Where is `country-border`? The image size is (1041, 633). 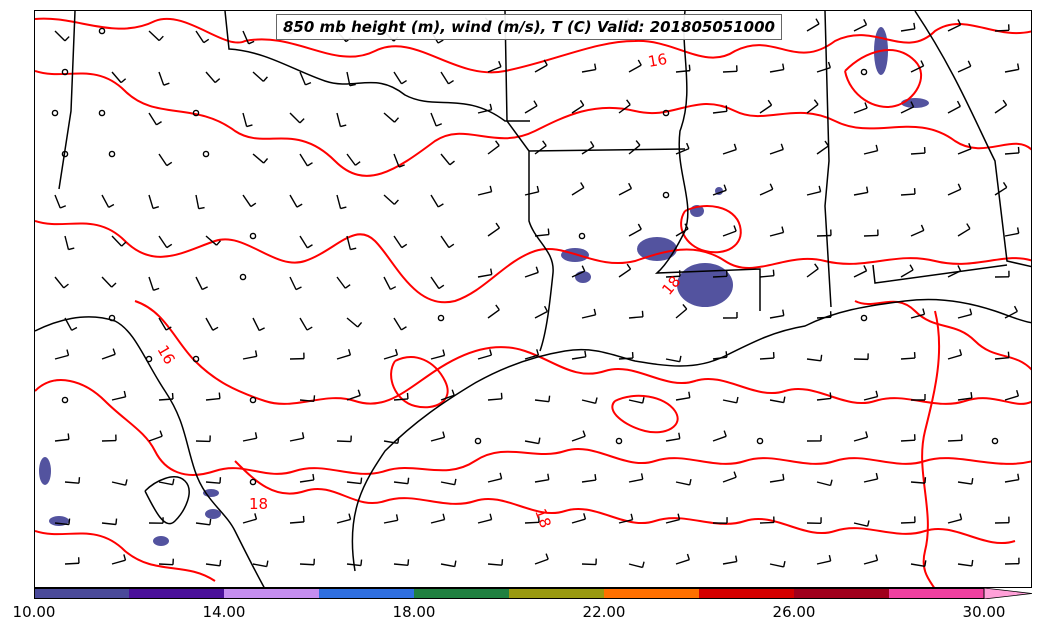 country-border is located at coordinates (167, 500).